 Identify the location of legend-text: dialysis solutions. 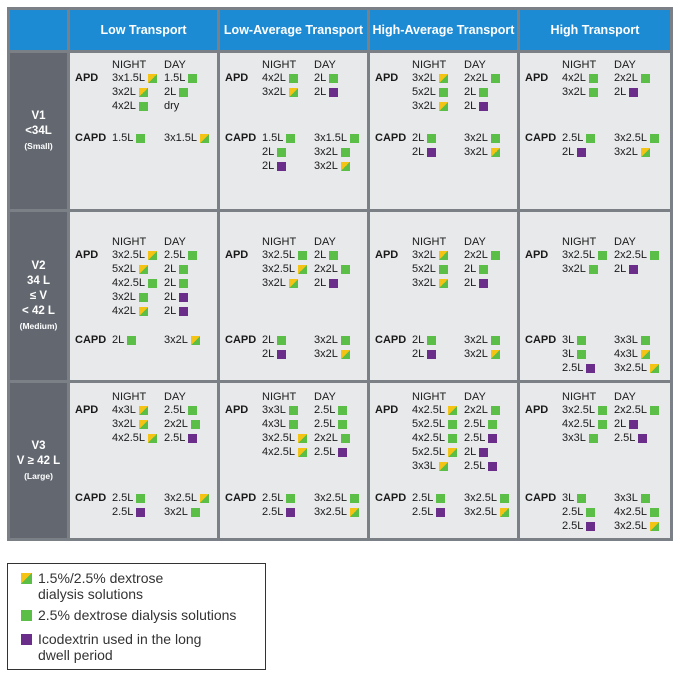
(91, 594).